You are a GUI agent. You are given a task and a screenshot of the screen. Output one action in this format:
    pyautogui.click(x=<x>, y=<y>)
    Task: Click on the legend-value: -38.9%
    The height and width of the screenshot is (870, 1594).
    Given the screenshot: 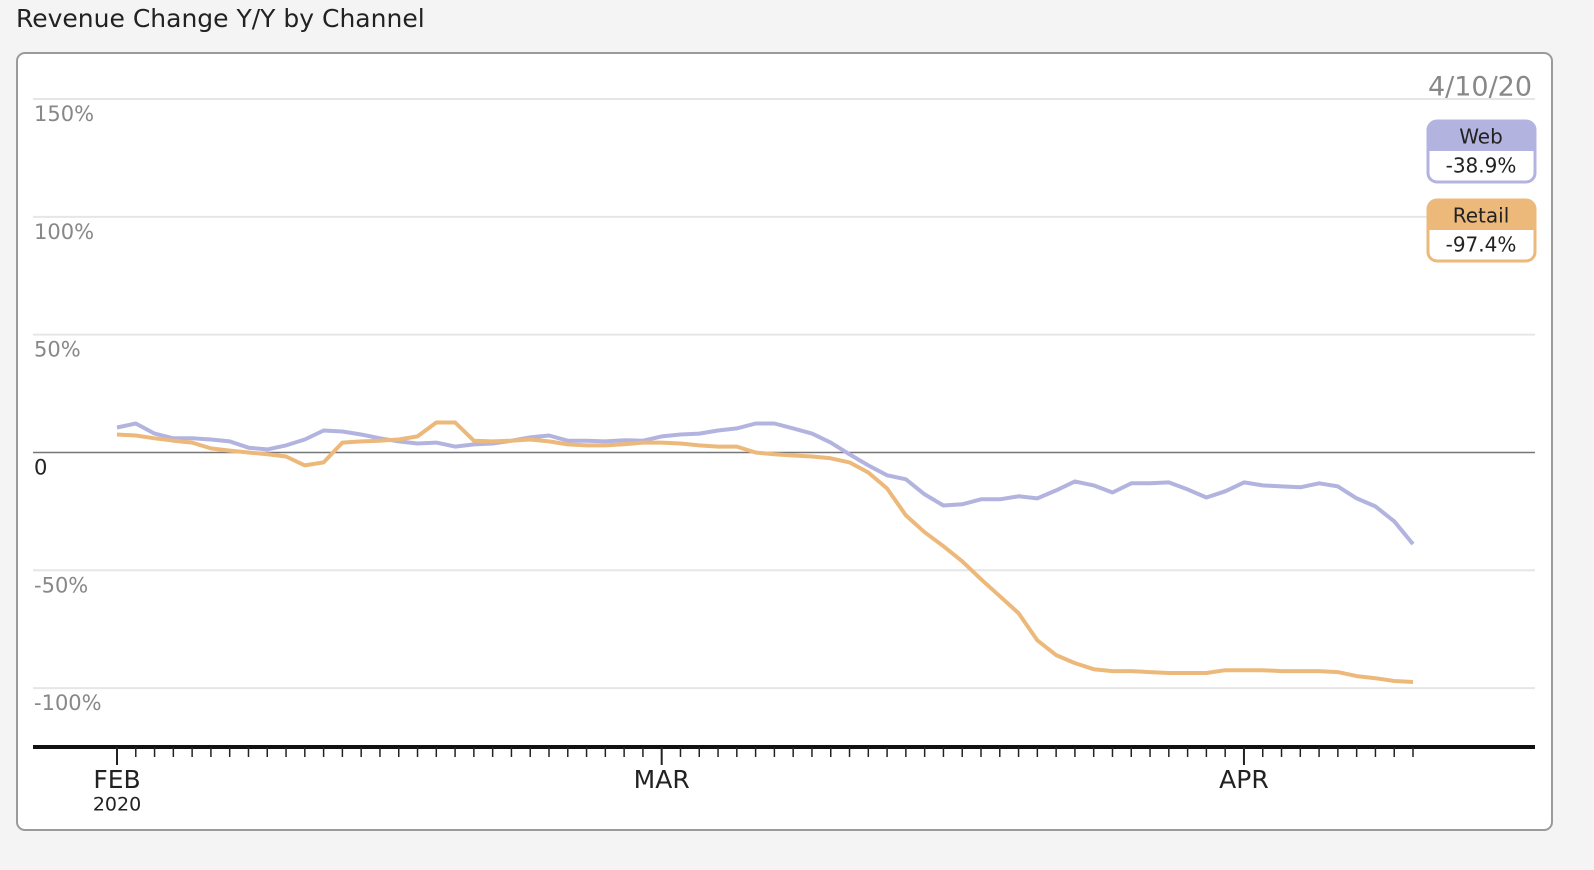 What is the action you would take?
    pyautogui.click(x=1481, y=166)
    